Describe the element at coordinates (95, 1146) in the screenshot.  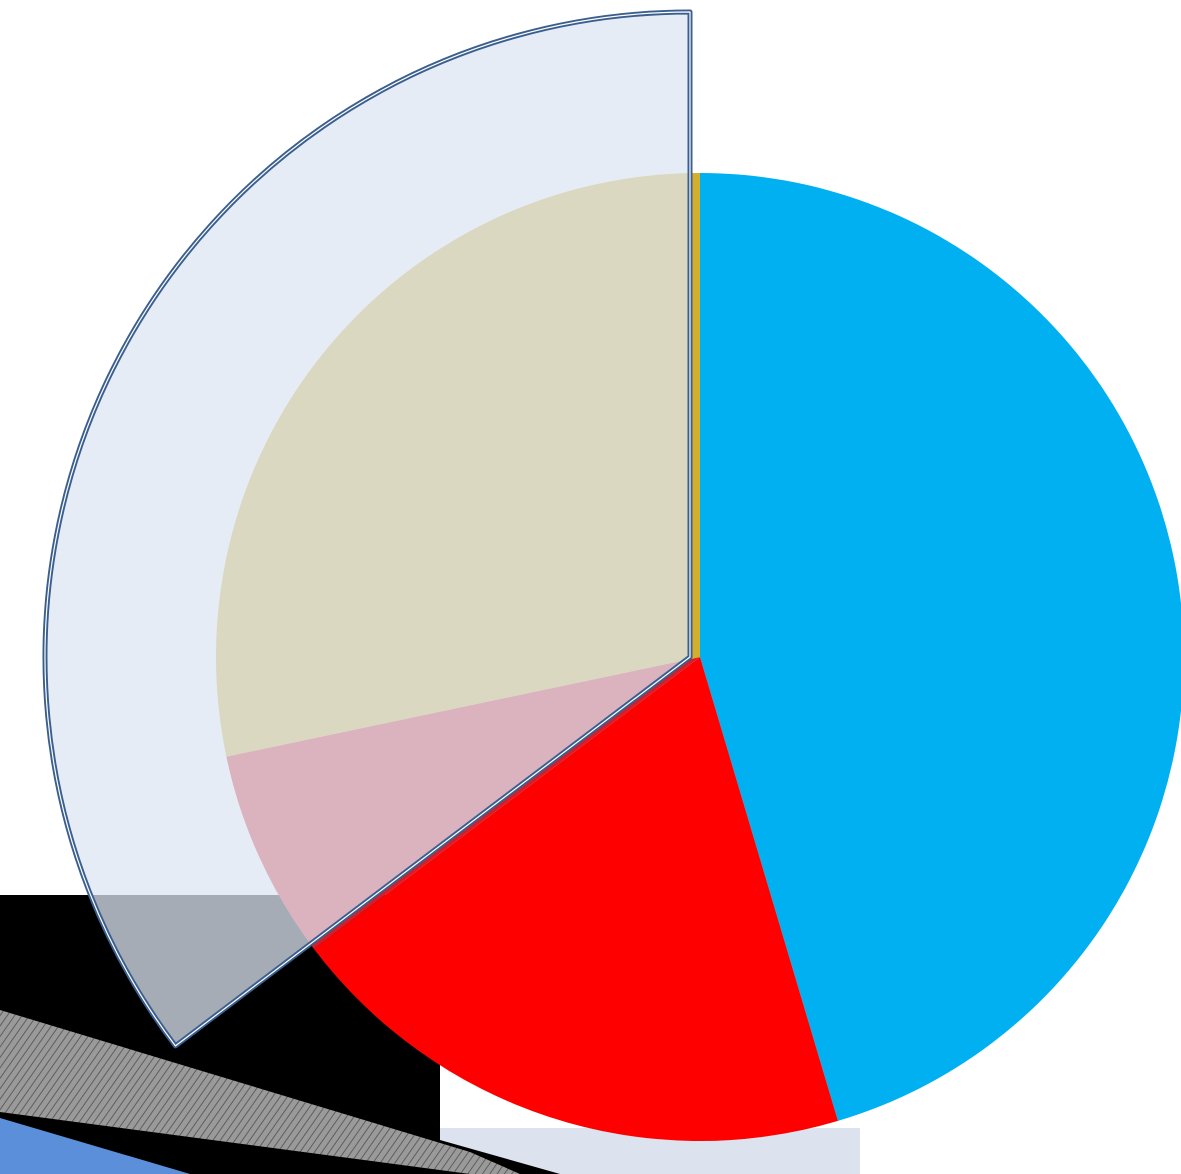
I see `blue-accent-strip` at that location.